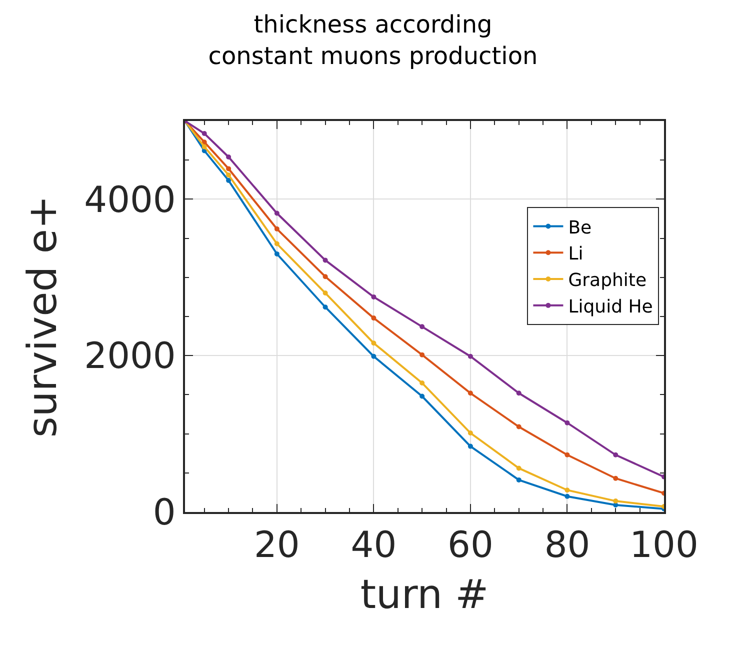 Image resolution: width=746 pixels, height=651 pixels. What do you see at coordinates (471, 545) in the screenshot?
I see `x-tick-label: 60` at bounding box center [471, 545].